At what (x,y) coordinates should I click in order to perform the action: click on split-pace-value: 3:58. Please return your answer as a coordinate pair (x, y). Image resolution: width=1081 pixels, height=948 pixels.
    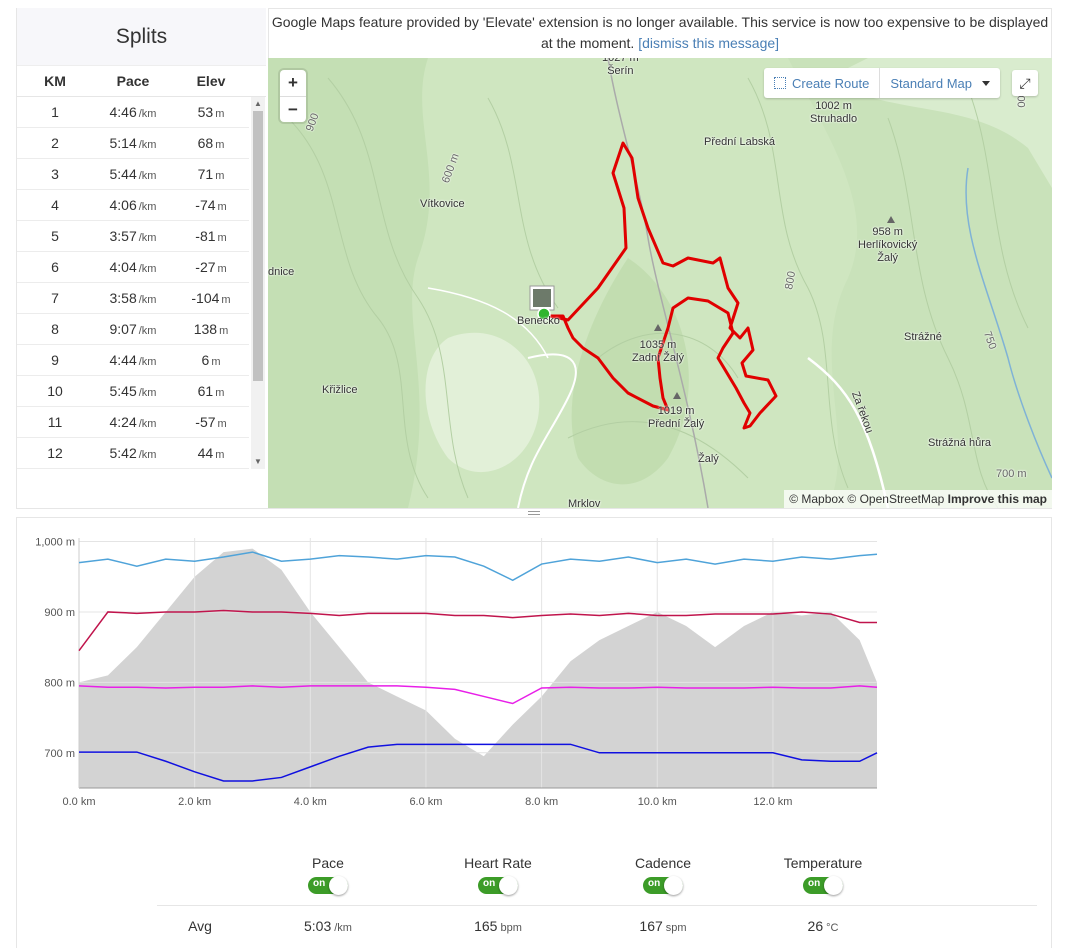
    Looking at the image, I should click on (123, 298).